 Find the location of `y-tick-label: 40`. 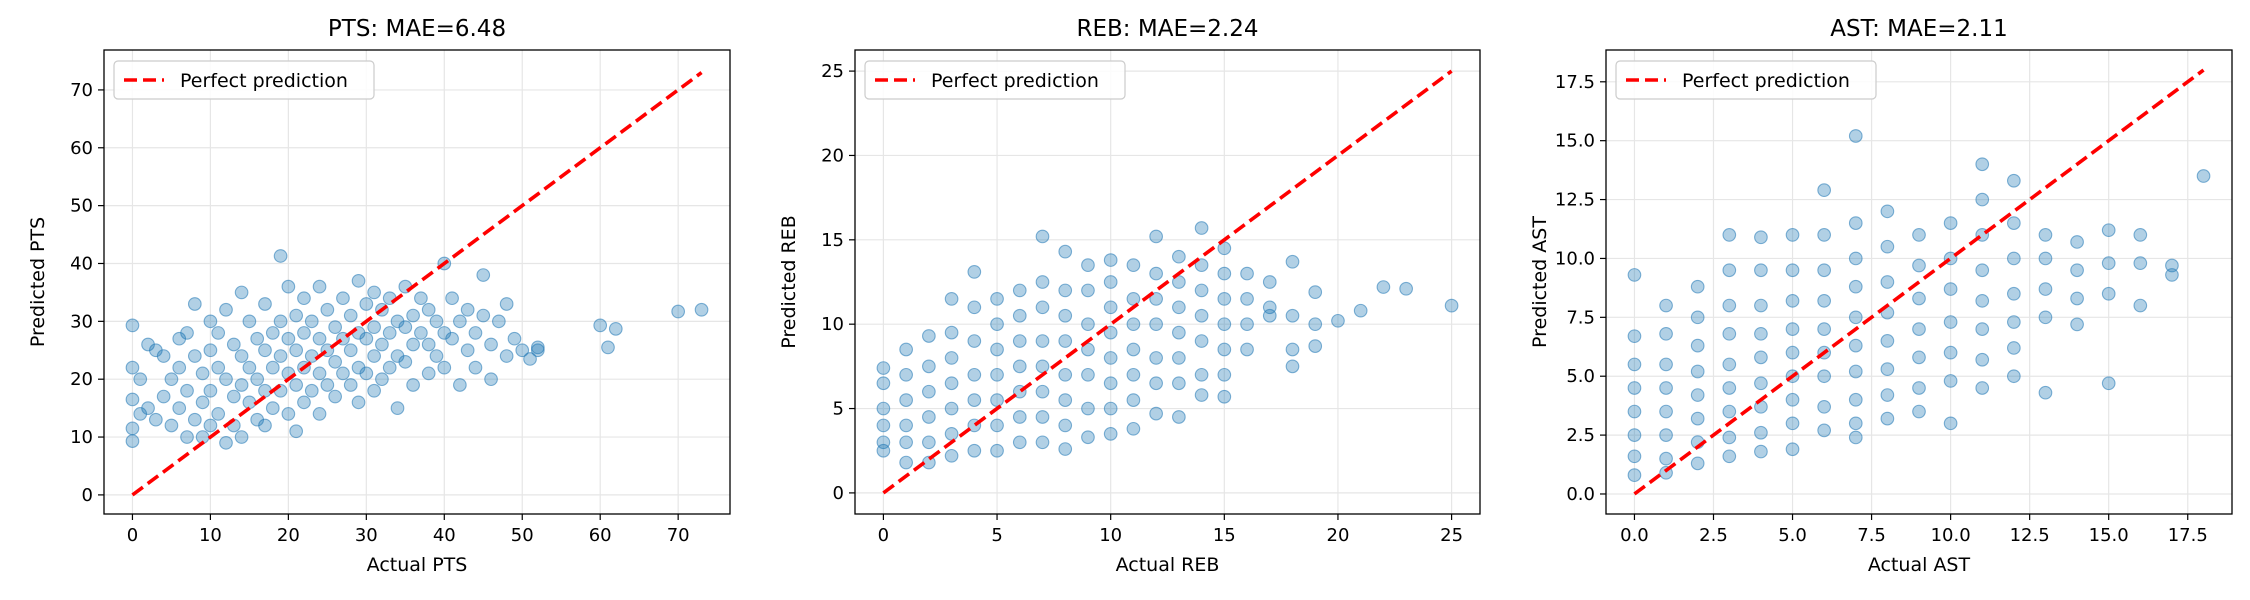

y-tick-label: 40 is located at coordinates (81, 263).